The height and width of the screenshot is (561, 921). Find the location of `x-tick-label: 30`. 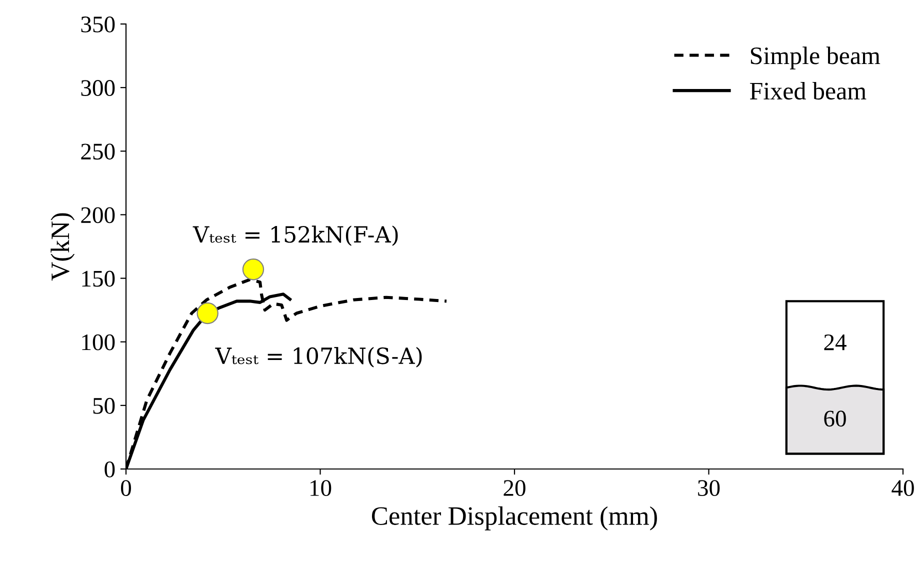

x-tick-label: 30 is located at coordinates (709, 488).